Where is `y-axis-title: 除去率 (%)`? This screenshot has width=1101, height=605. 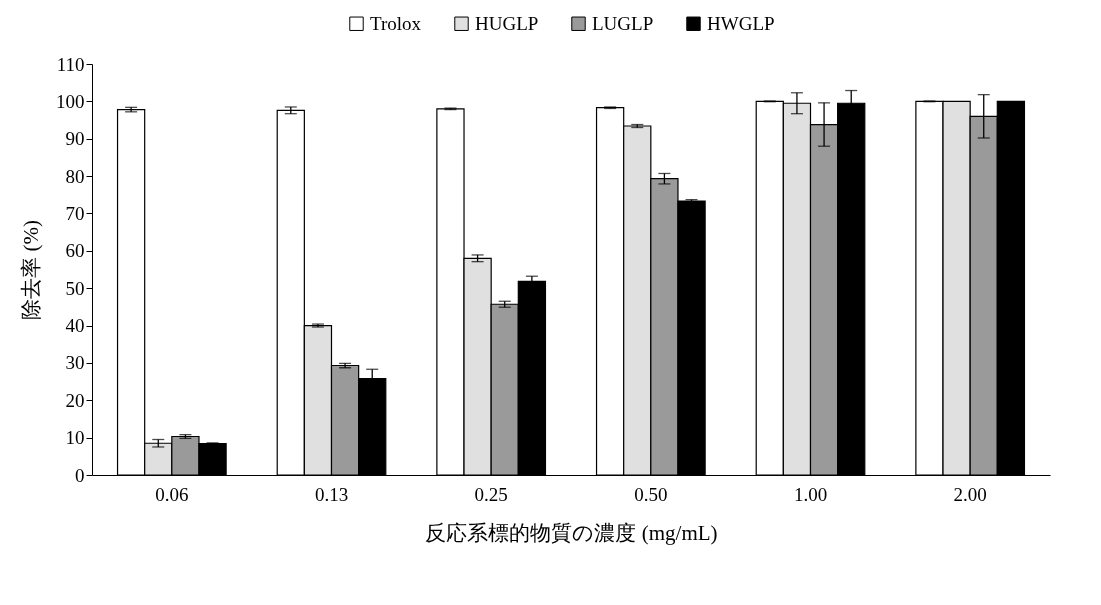 y-axis-title: 除去率 (%) is located at coordinates (31, 270).